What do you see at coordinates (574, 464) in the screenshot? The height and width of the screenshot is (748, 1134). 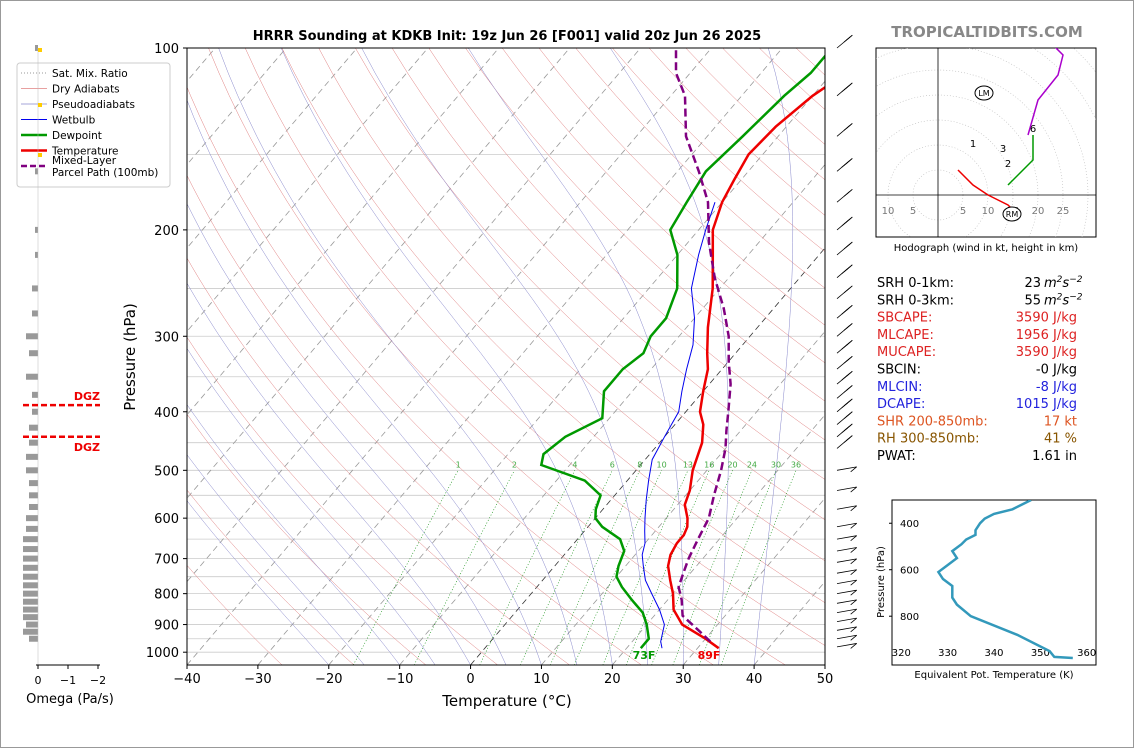 I see `mixing-ratio-label: 4` at bounding box center [574, 464].